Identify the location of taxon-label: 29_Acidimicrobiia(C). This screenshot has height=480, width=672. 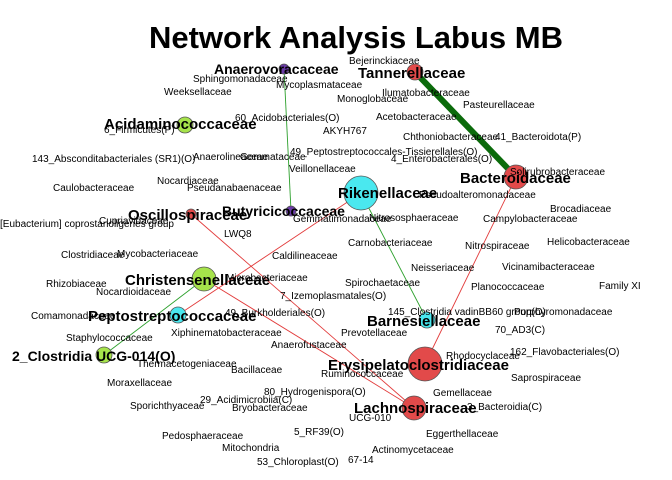
(246, 400).